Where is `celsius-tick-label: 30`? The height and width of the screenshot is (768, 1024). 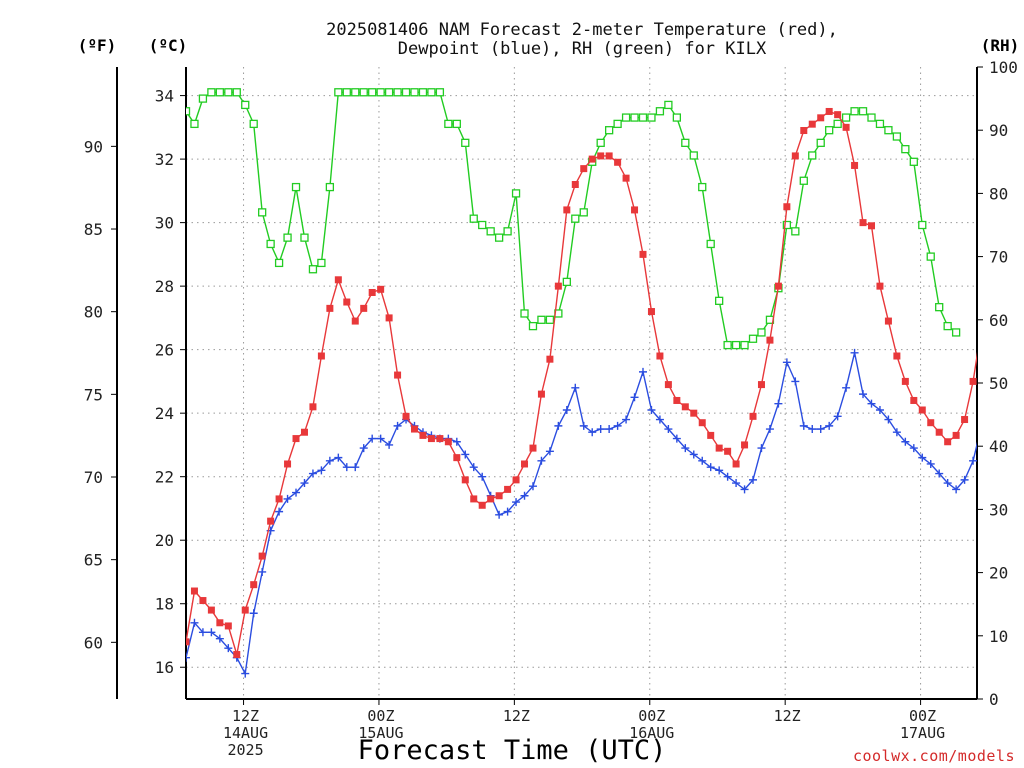
celsius-tick-label: 30 is located at coordinates (164, 223).